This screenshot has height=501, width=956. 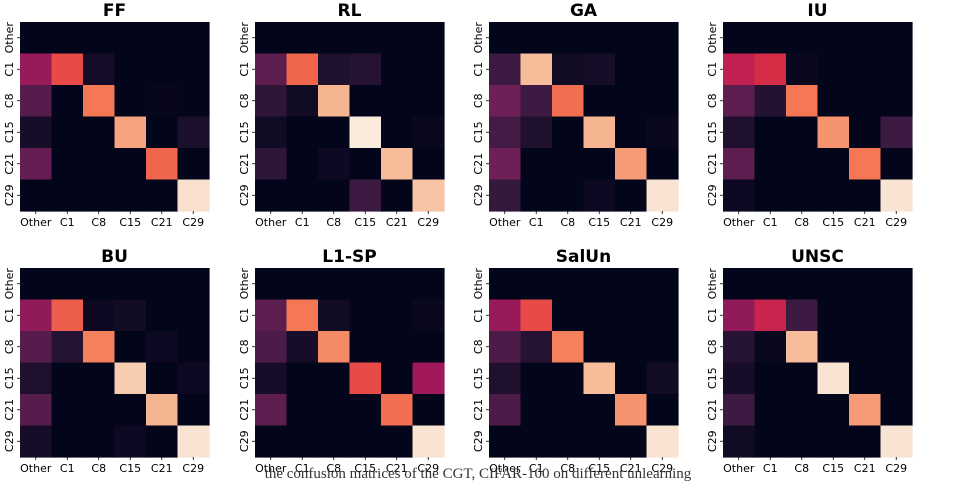 What do you see at coordinates (244, 441) in the screenshot?
I see `y-tick-label: C29` at bounding box center [244, 441].